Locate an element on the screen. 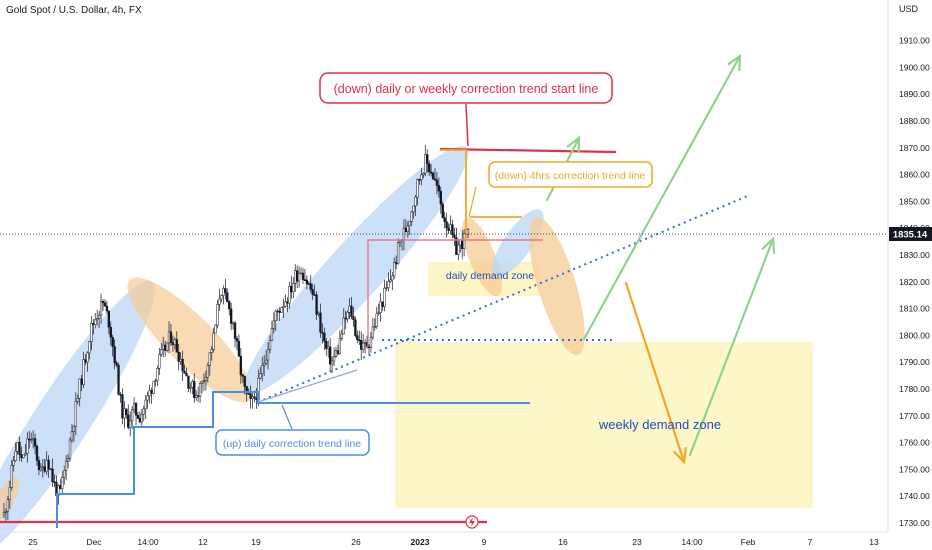  red-correction-line is located at coordinates (528, 150).